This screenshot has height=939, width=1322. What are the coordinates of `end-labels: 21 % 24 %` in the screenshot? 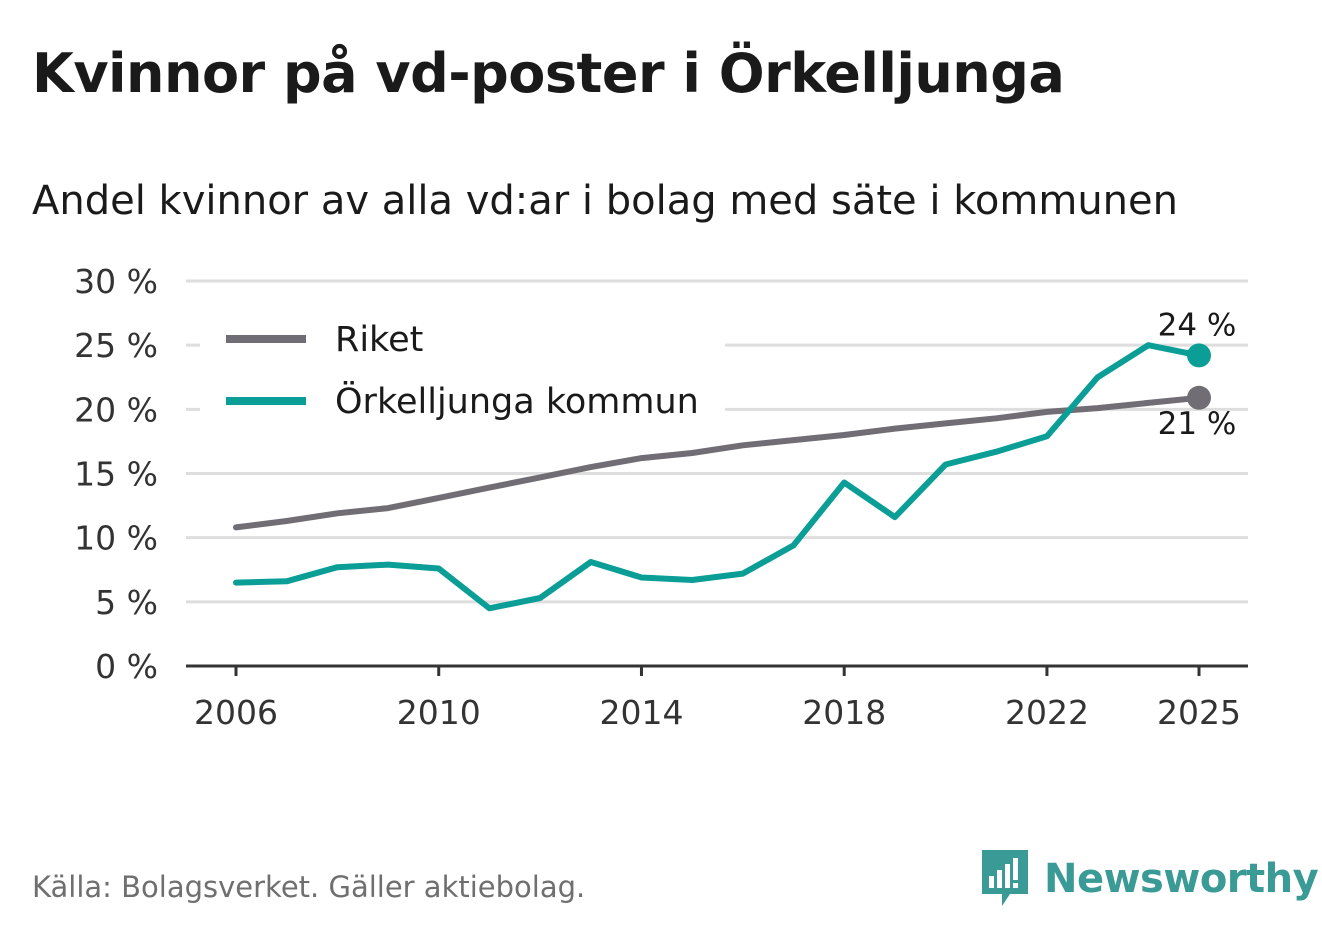 It's located at (1197, 374).